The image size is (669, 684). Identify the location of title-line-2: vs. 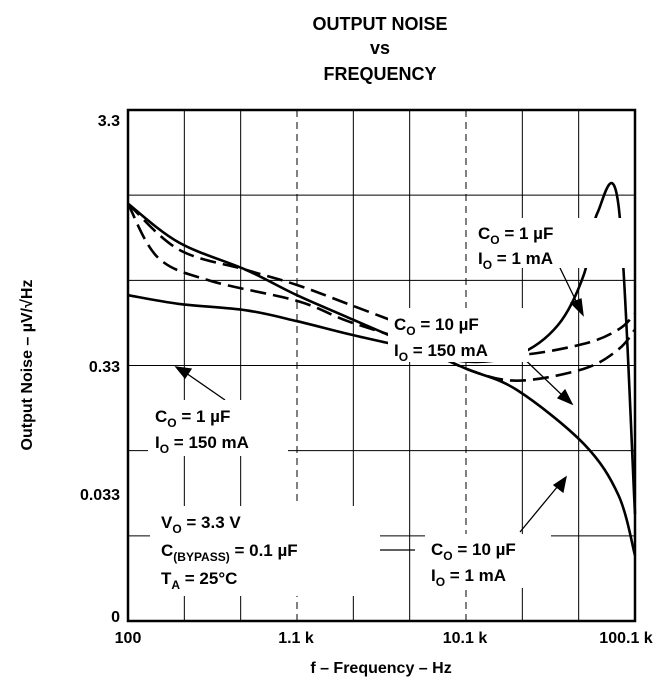
(380, 48).